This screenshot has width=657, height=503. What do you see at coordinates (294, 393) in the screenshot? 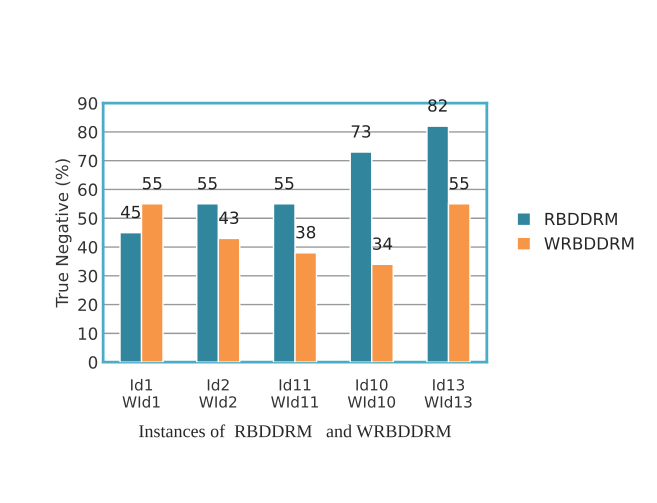
I see `x-tick-label: Id11 WId11` at bounding box center [294, 393].